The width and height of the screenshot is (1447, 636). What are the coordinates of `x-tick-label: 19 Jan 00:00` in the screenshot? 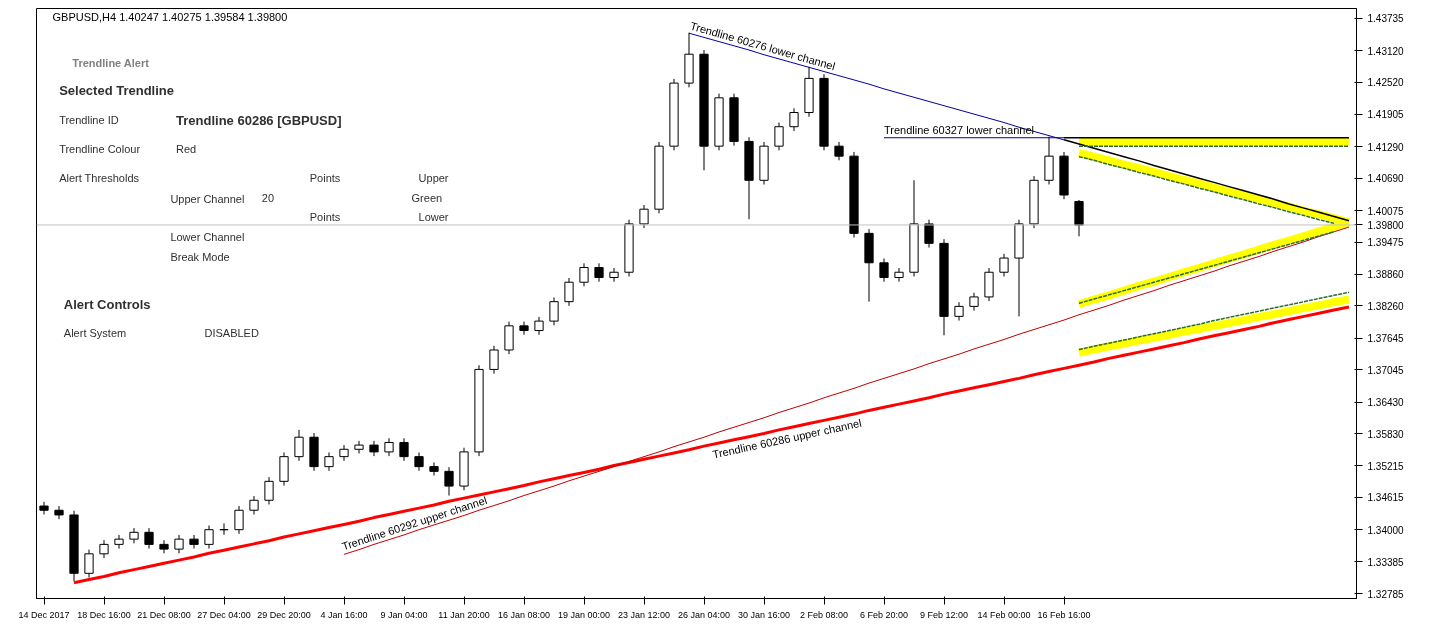 It's located at (584, 614).